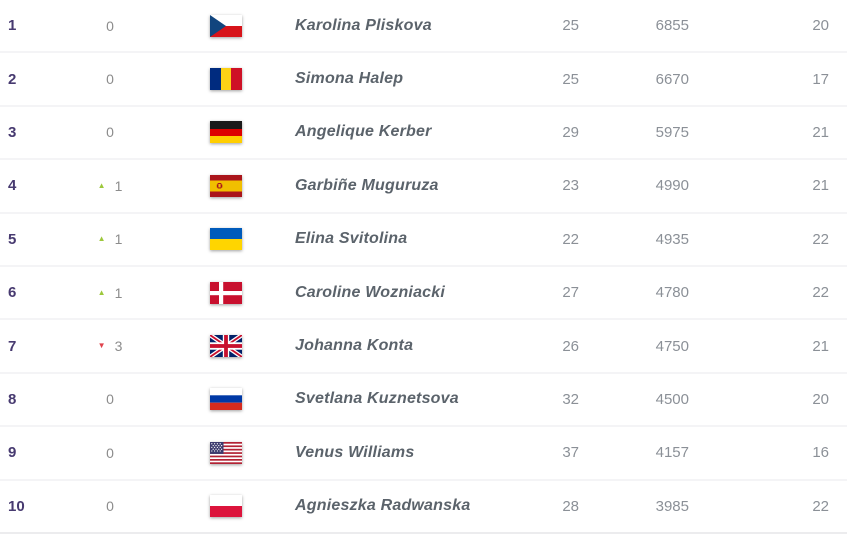 This screenshot has width=847, height=534. I want to click on player-name: Angelique Kerber, so click(363, 132).